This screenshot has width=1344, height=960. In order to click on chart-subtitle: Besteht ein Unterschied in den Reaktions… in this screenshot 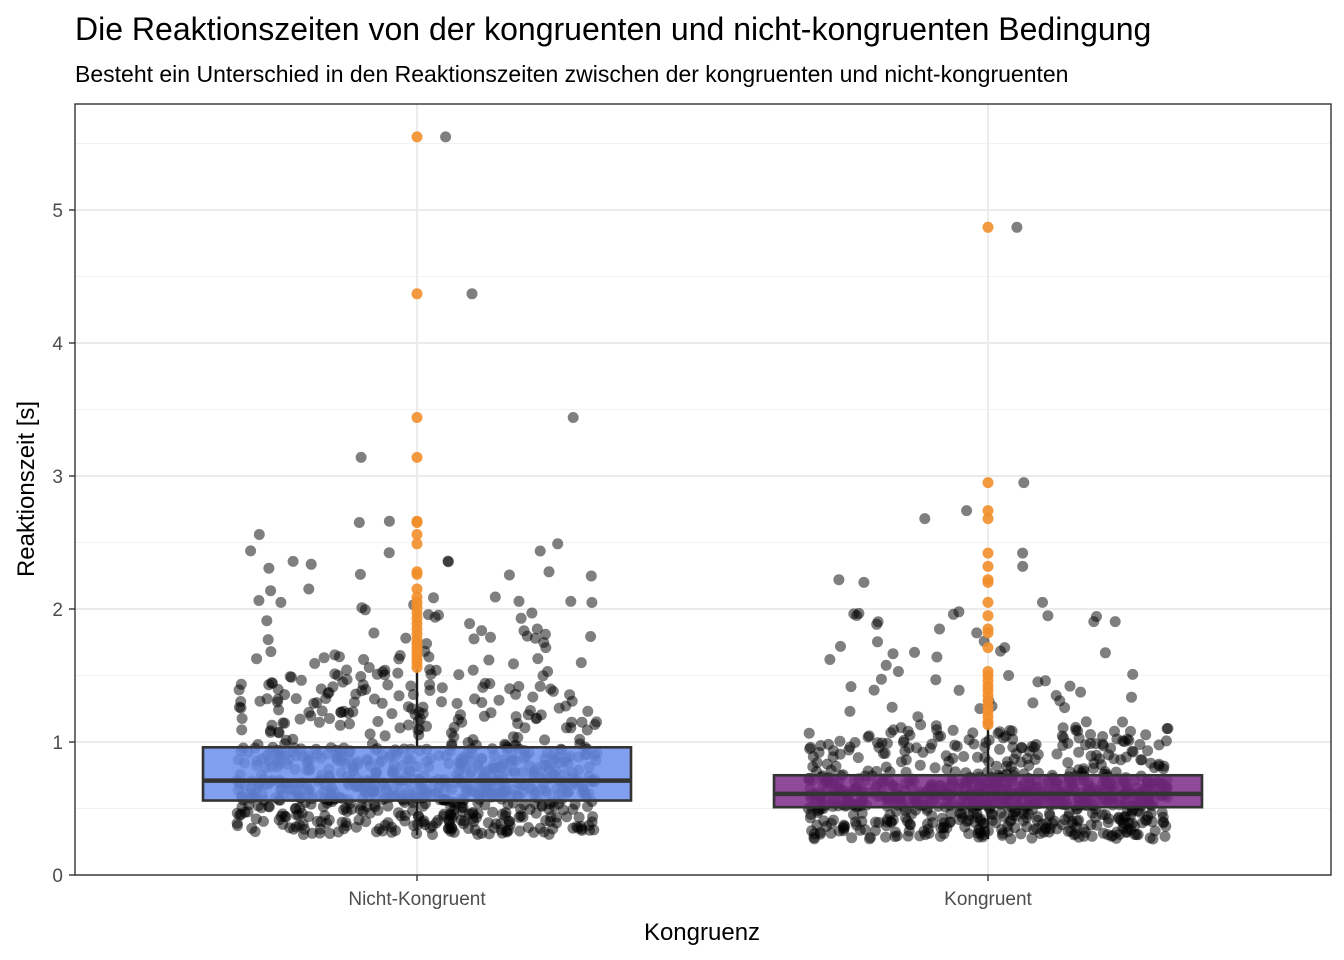, I will do `click(571, 74)`.